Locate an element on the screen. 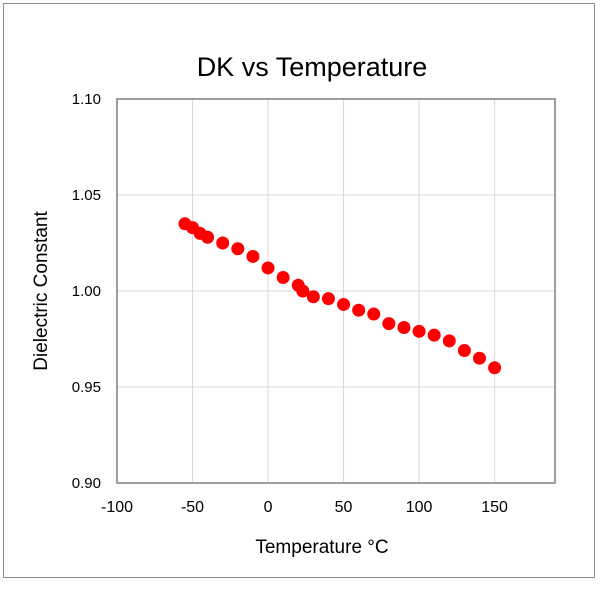 The image size is (600, 600). data-points is located at coordinates (340, 296).